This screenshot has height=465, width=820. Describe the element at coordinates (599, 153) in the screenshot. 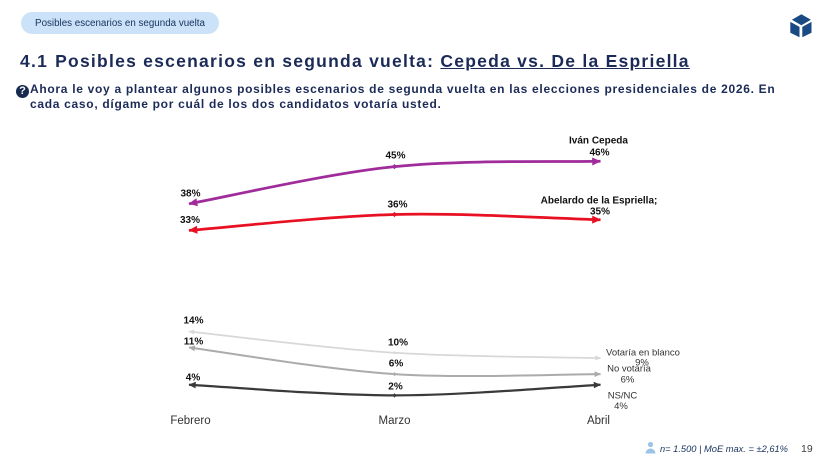

I see `svg-text: 46%` at that location.